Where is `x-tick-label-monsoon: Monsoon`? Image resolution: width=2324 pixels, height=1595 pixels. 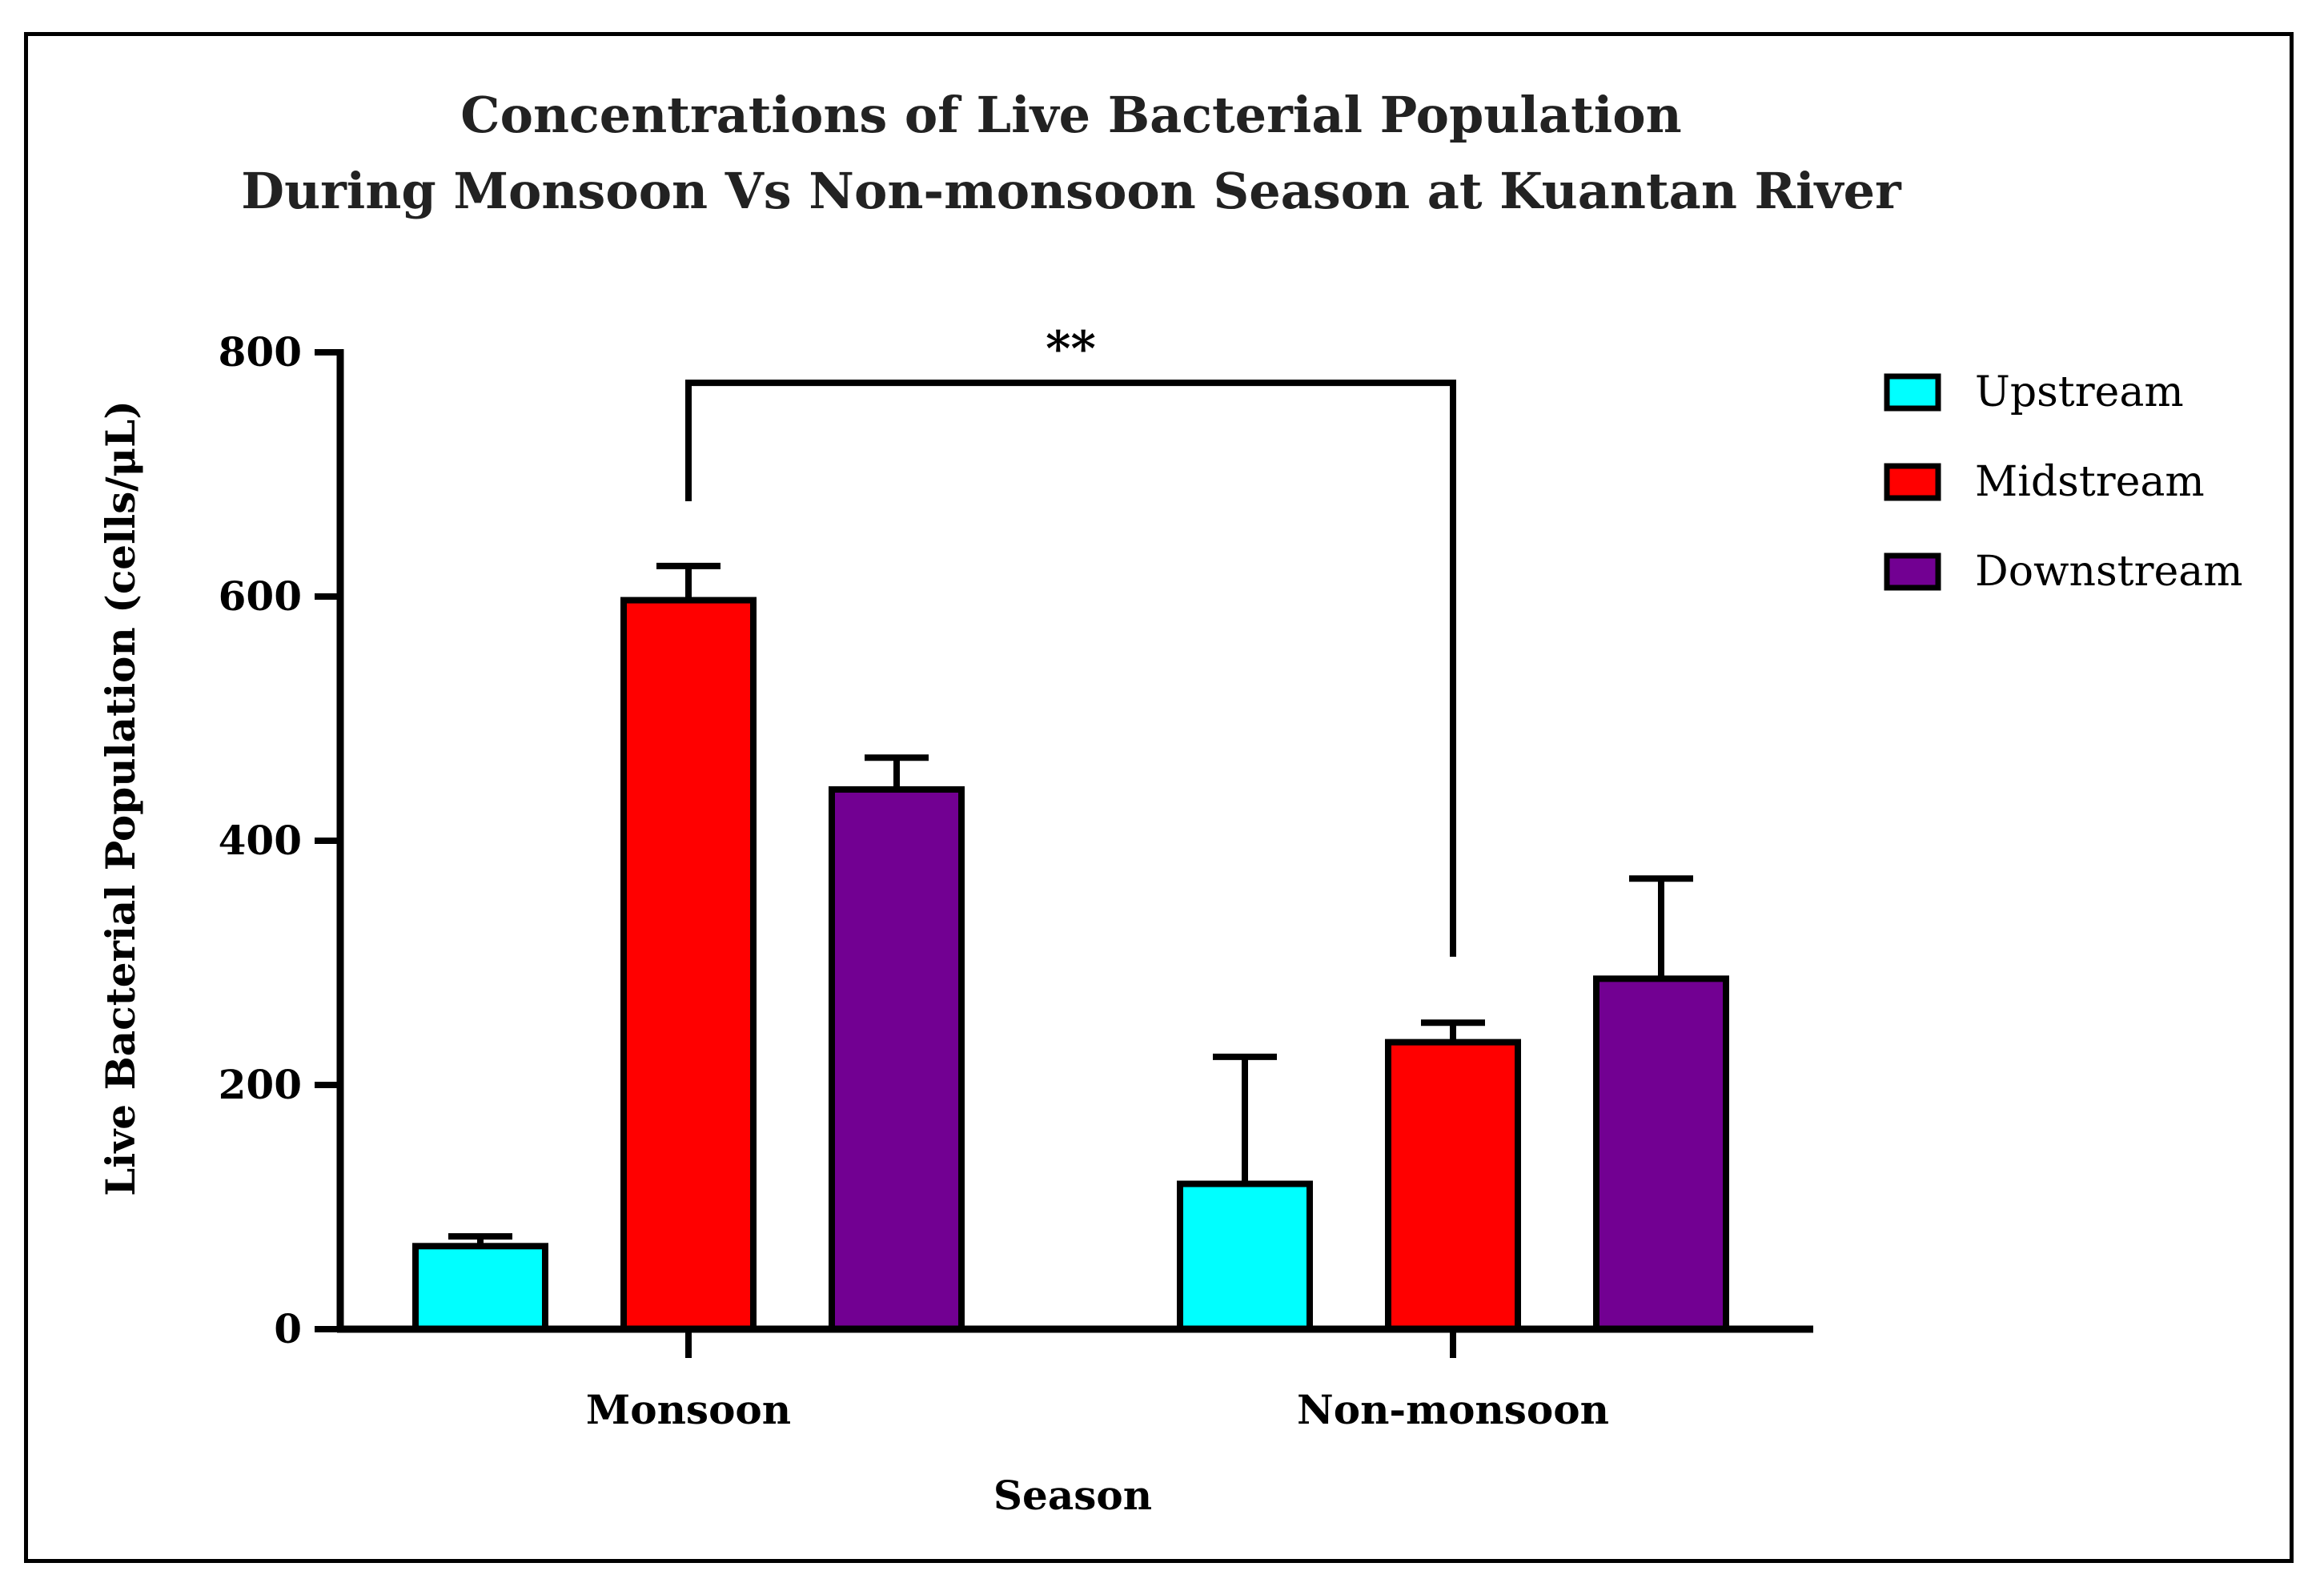
x-tick-label-monsoon: Monsoon is located at coordinates (688, 1409).